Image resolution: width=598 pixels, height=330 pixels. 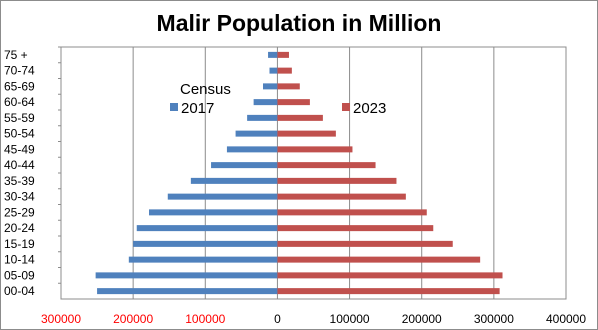 I want to click on y-tick-label: 25-29, so click(x=19, y=212).